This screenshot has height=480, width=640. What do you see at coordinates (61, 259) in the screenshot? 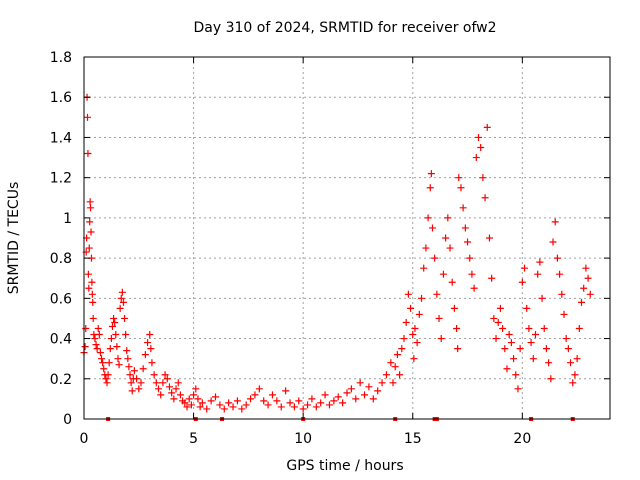
I see `y-tick-label: 0.8` at bounding box center [61, 259].